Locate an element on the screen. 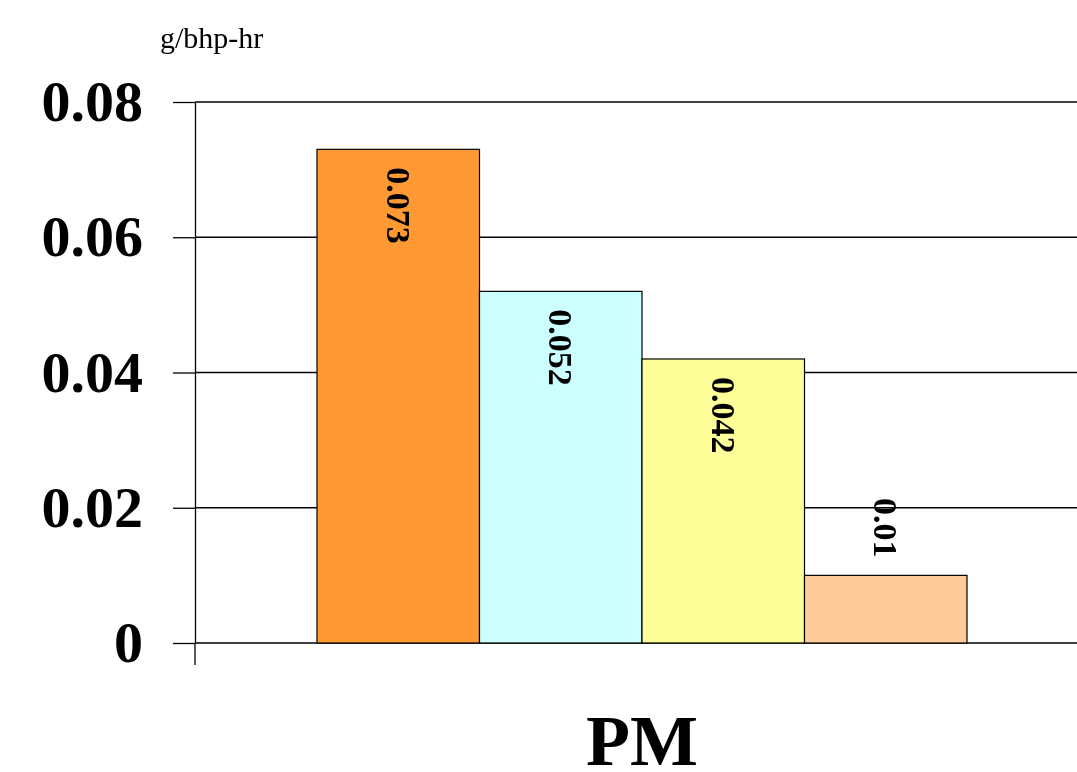 The image size is (1077, 772). y-axis-title: g/bhp-hr is located at coordinates (212, 37).